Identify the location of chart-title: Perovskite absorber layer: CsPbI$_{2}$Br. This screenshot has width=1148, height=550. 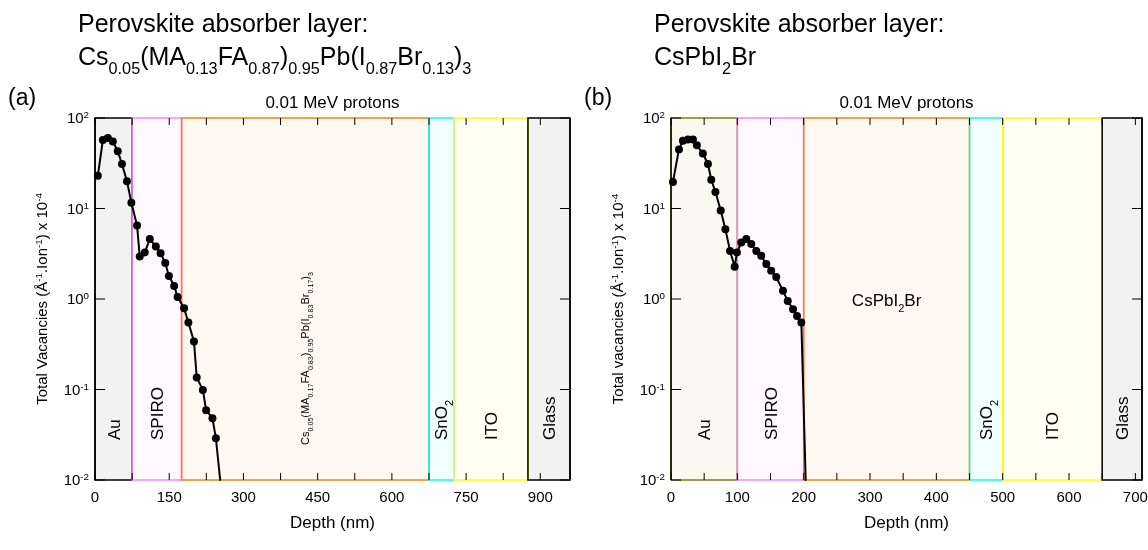
(799, 43).